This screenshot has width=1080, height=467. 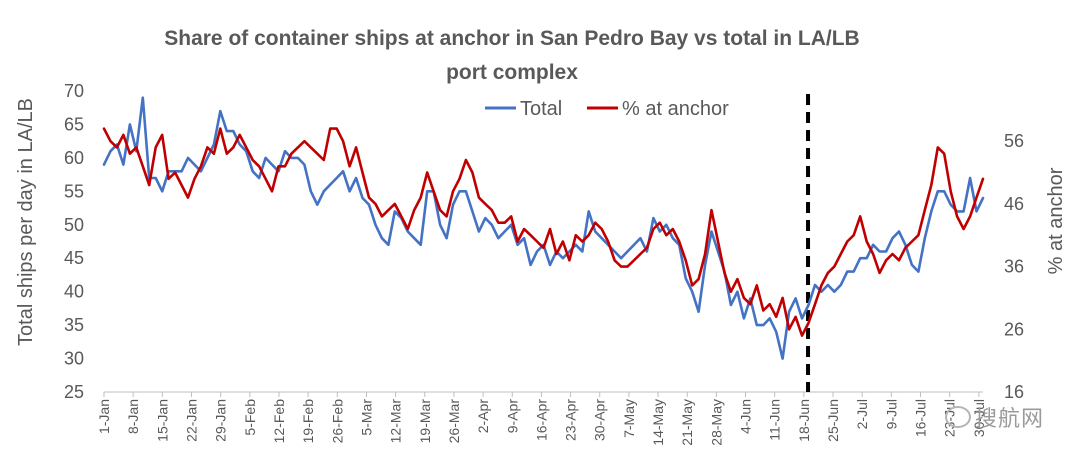 I want to click on x-tick-label: 21-May, so click(x=687, y=422).